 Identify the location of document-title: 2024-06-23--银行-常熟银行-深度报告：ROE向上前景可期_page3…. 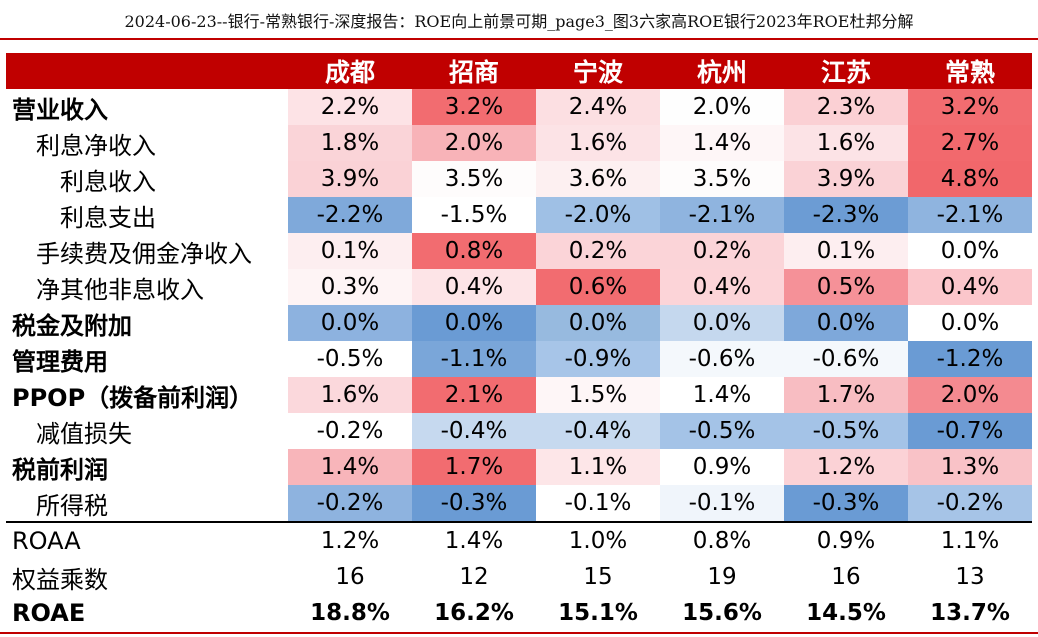
(519, 21).